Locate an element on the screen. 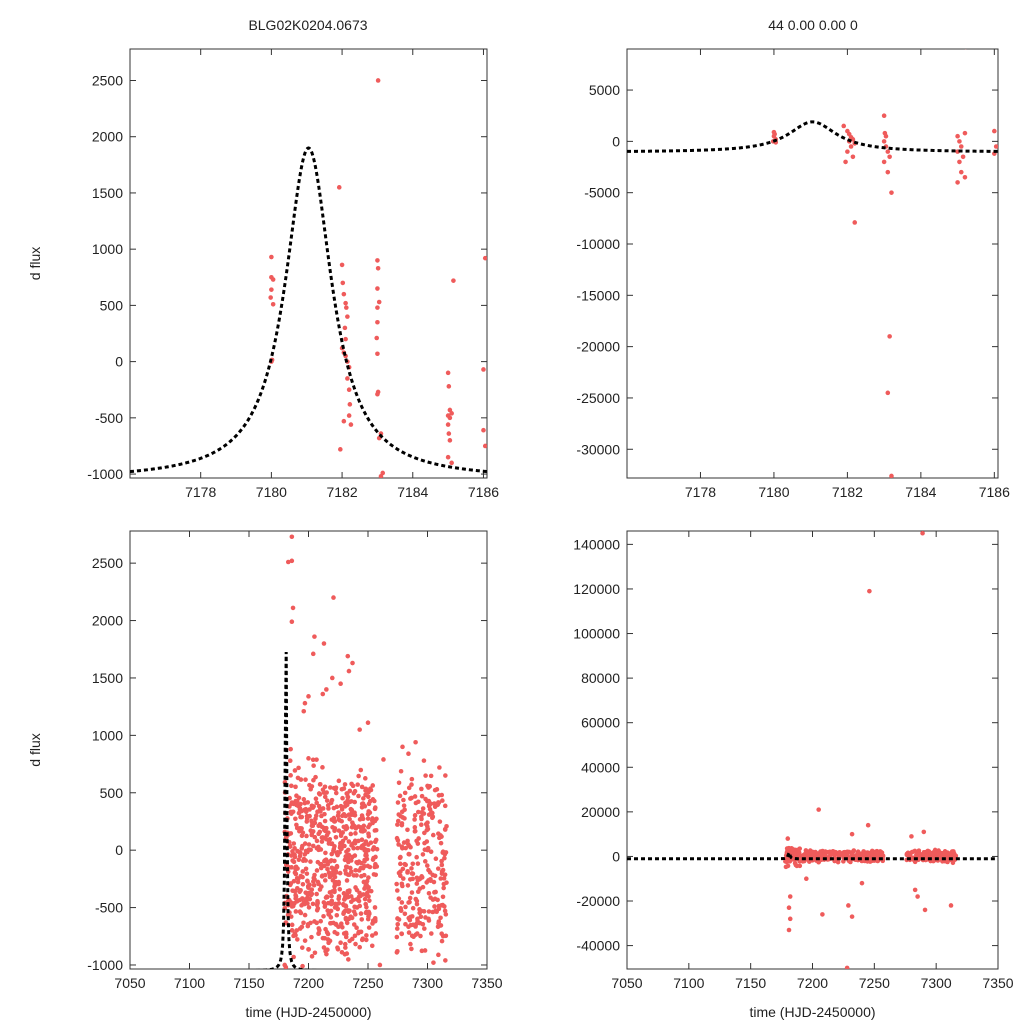 Image resolution: width=1024 pixels, height=1024 pixels. y-tick-label: 2500 is located at coordinates (107, 563).